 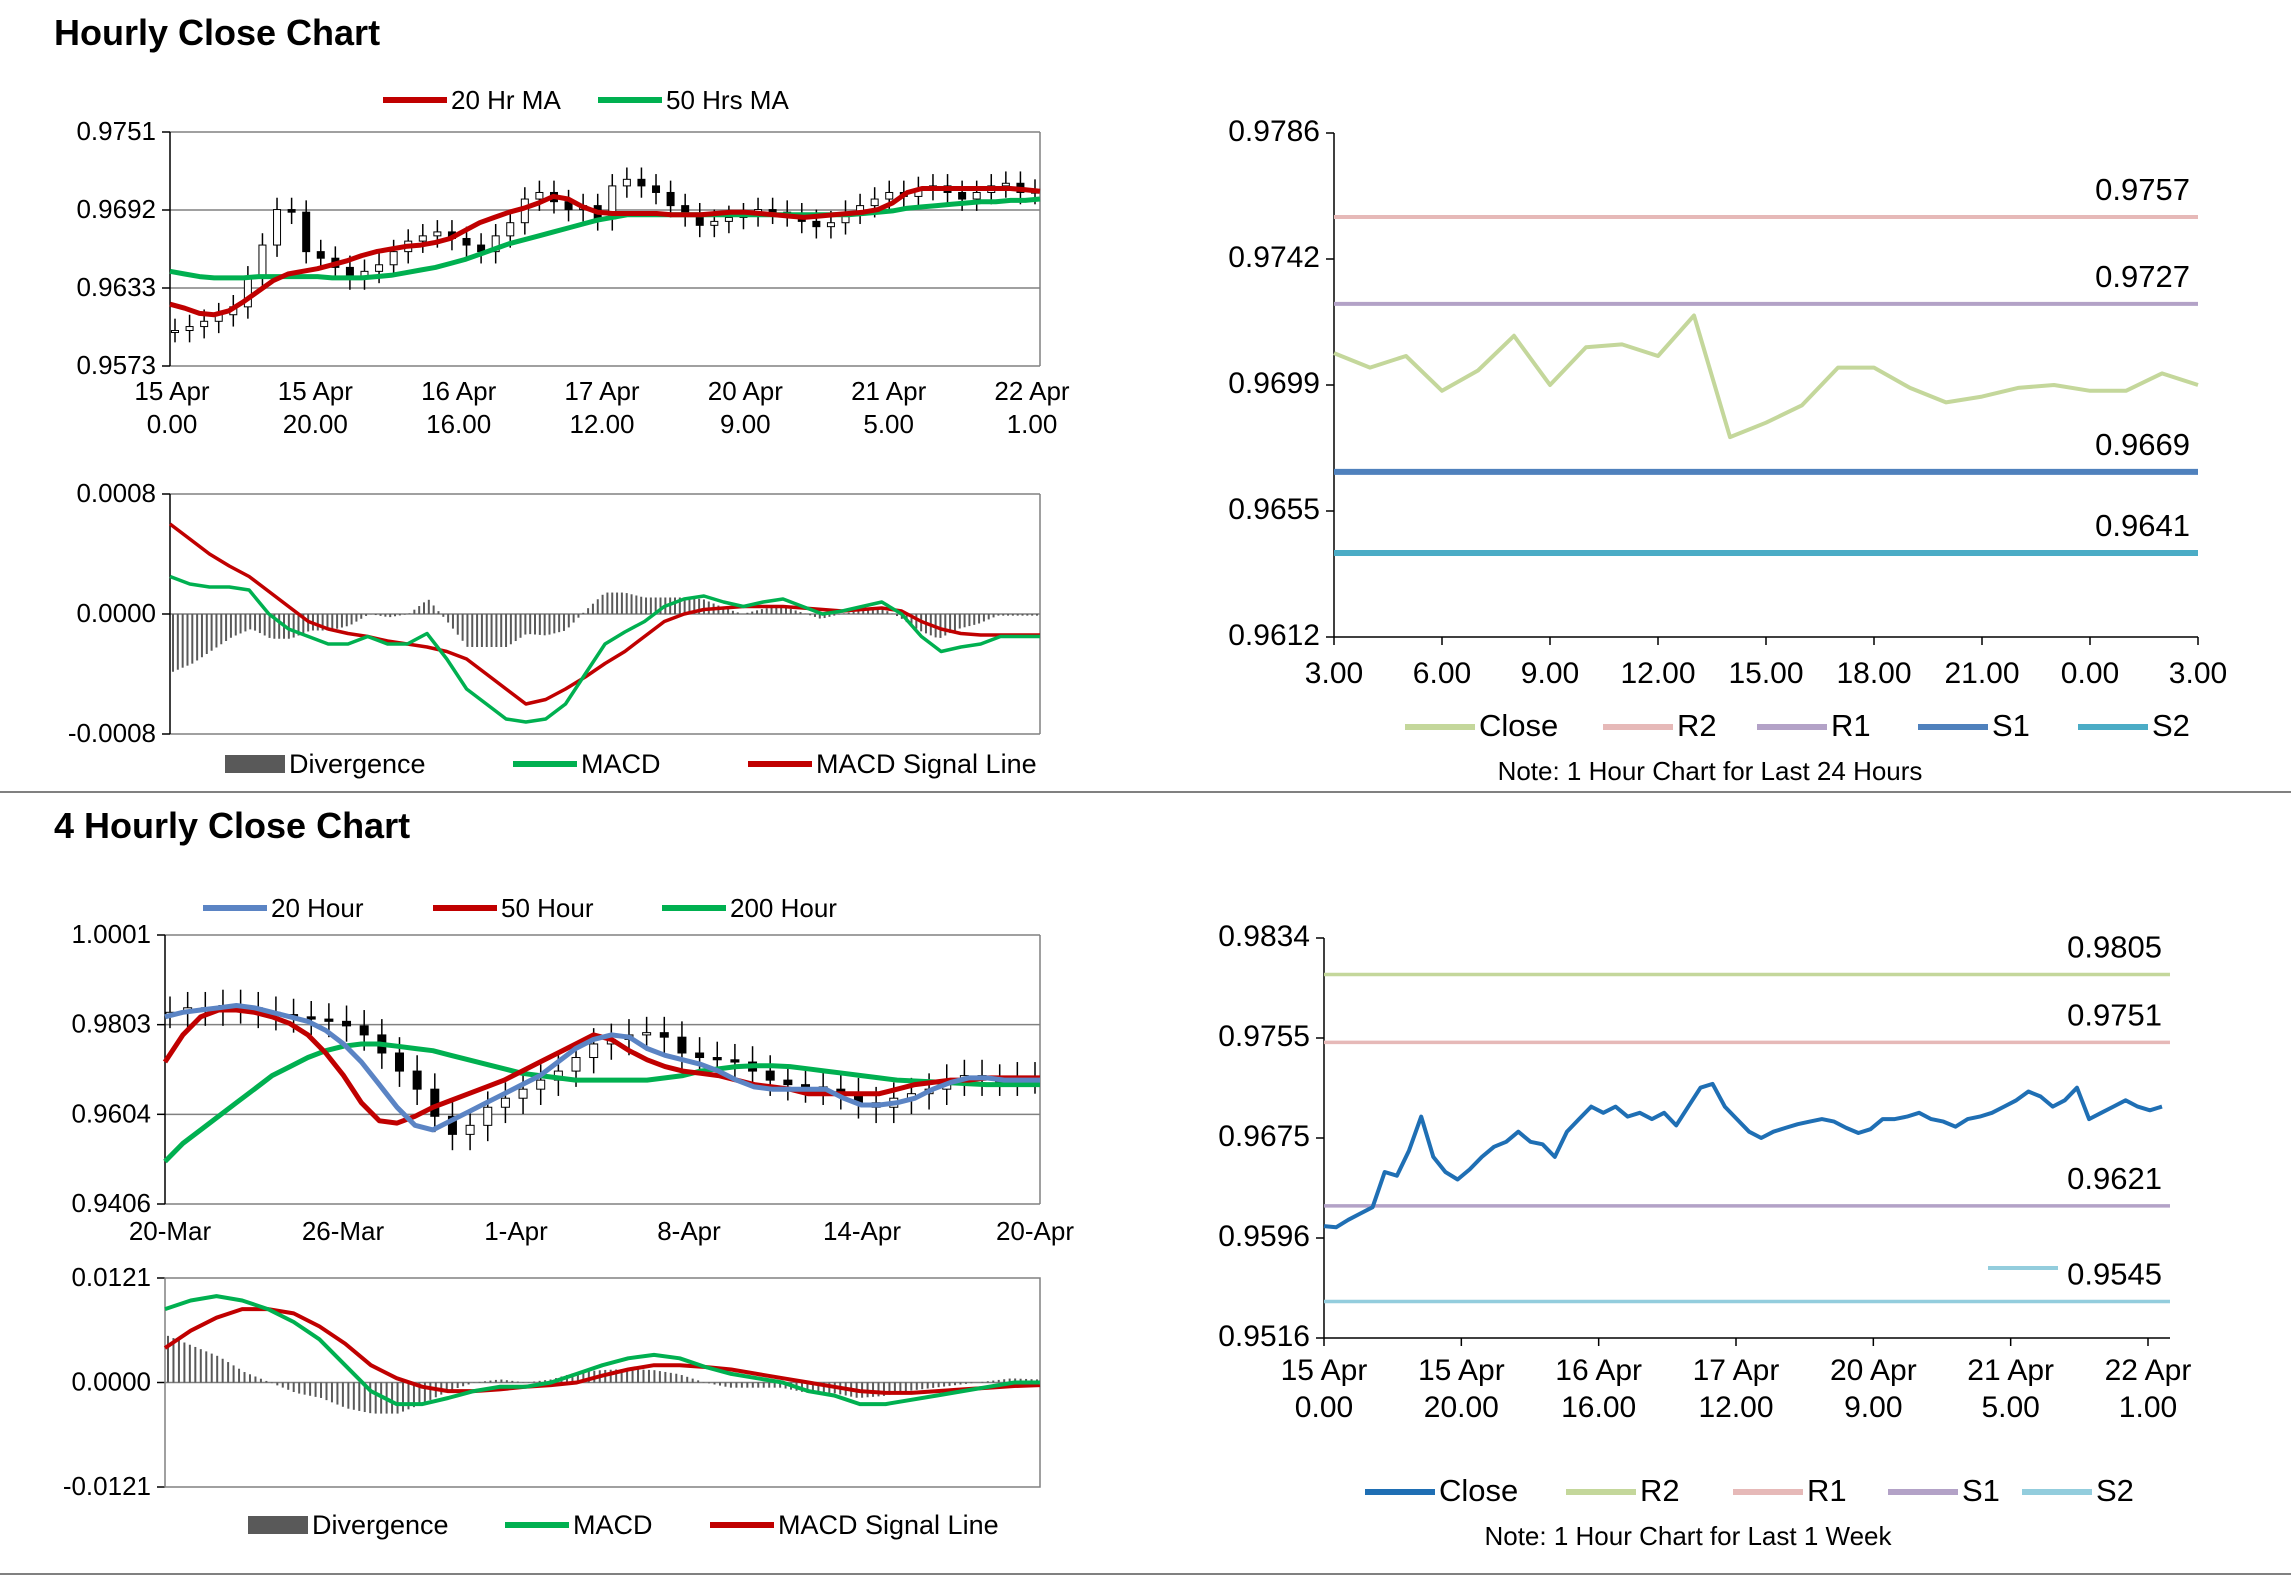 I want to click on close-line, so click(x=1766, y=376).